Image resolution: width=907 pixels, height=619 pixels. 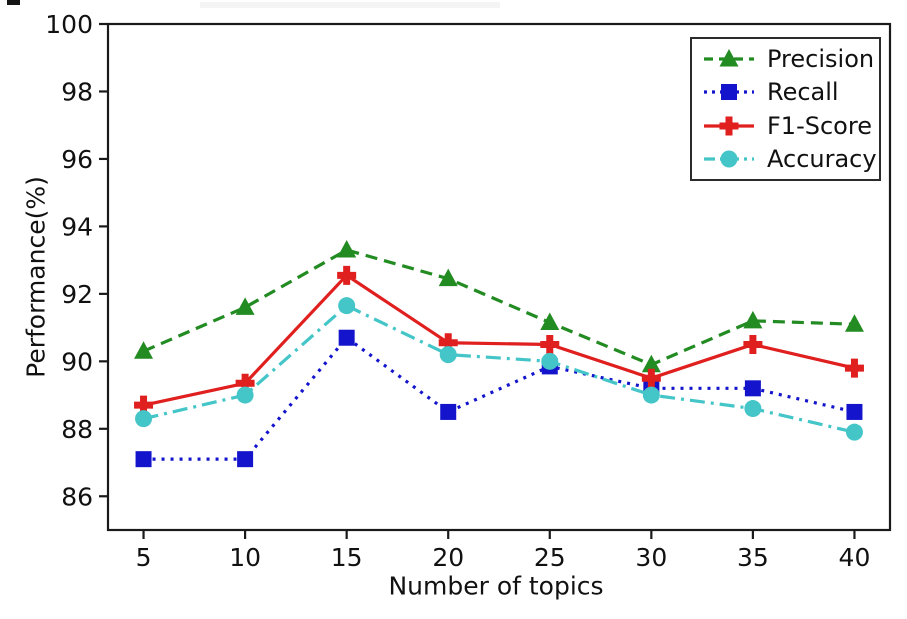 I want to click on screenshot-edge-artifact, so click(x=13, y=2).